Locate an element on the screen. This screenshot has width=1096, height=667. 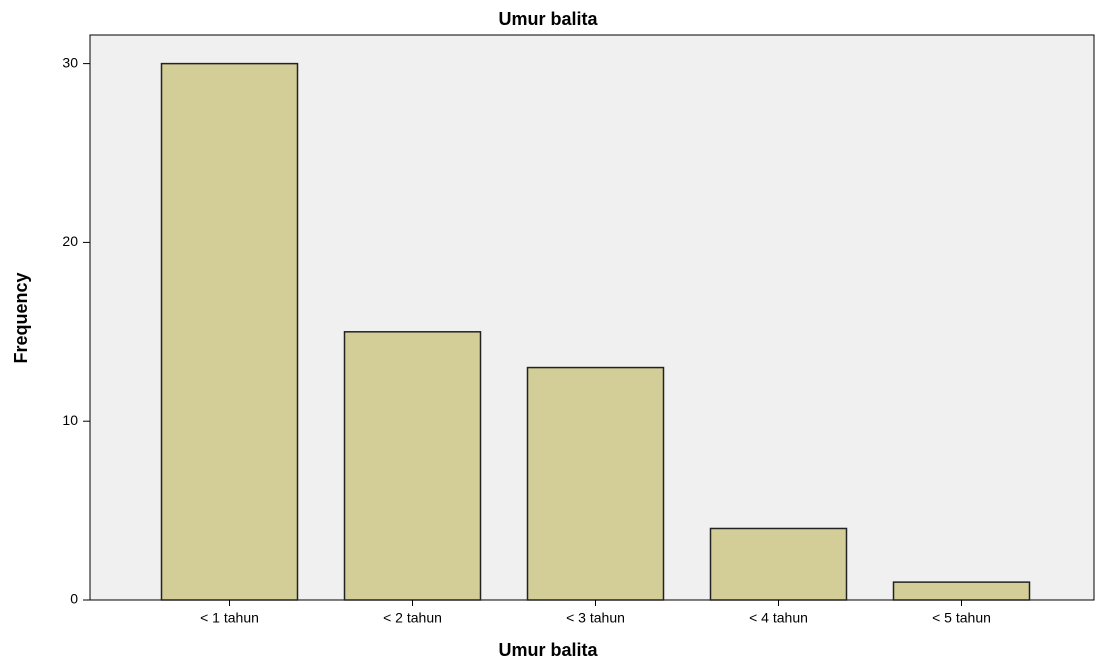
x-tick-label: < 2 tahun is located at coordinates (412, 618).